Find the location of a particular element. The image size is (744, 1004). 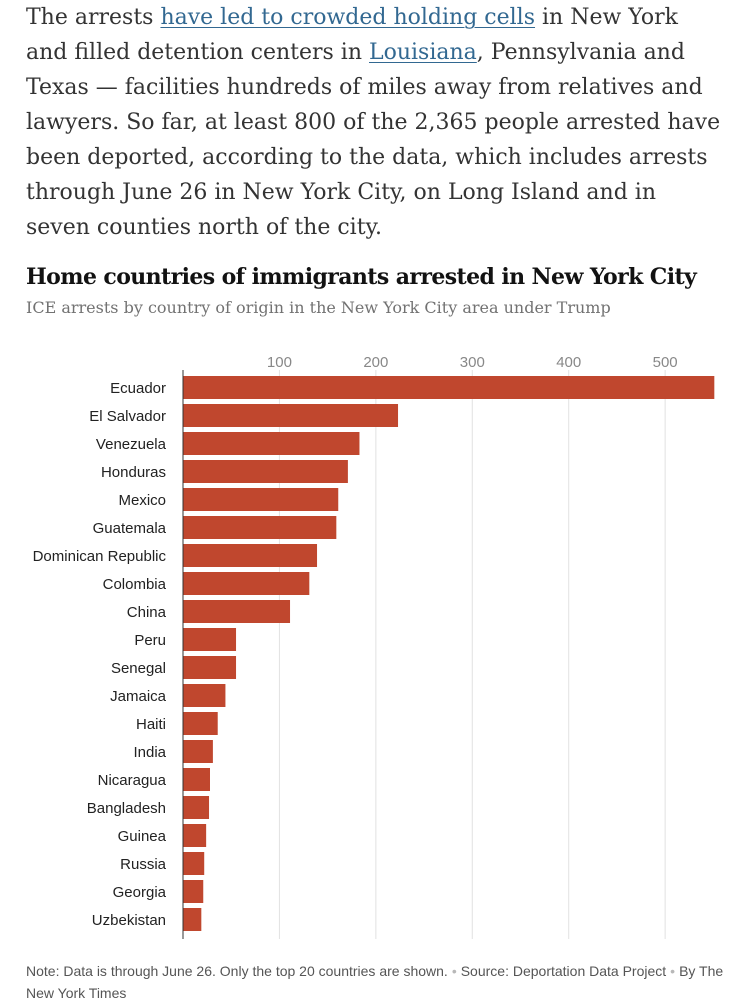

x-tick-label: 300 is located at coordinates (472, 362).